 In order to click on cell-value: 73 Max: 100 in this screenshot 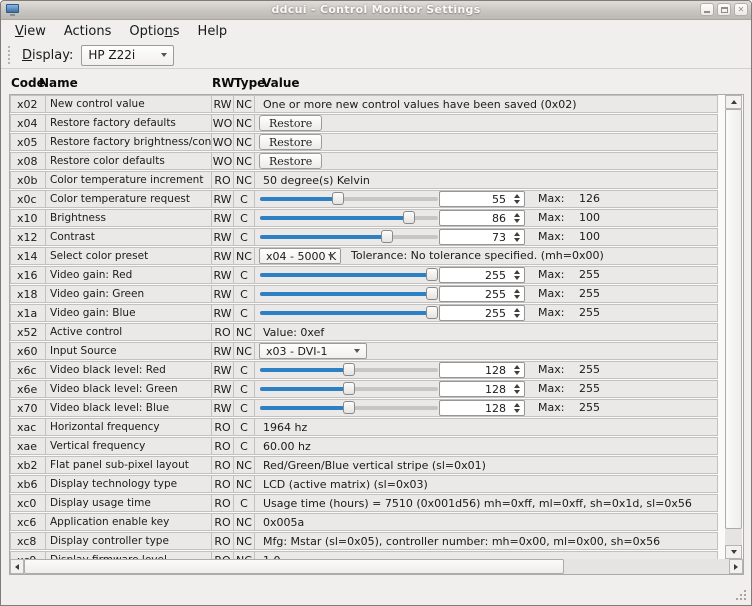, I will do `click(486, 237)`.